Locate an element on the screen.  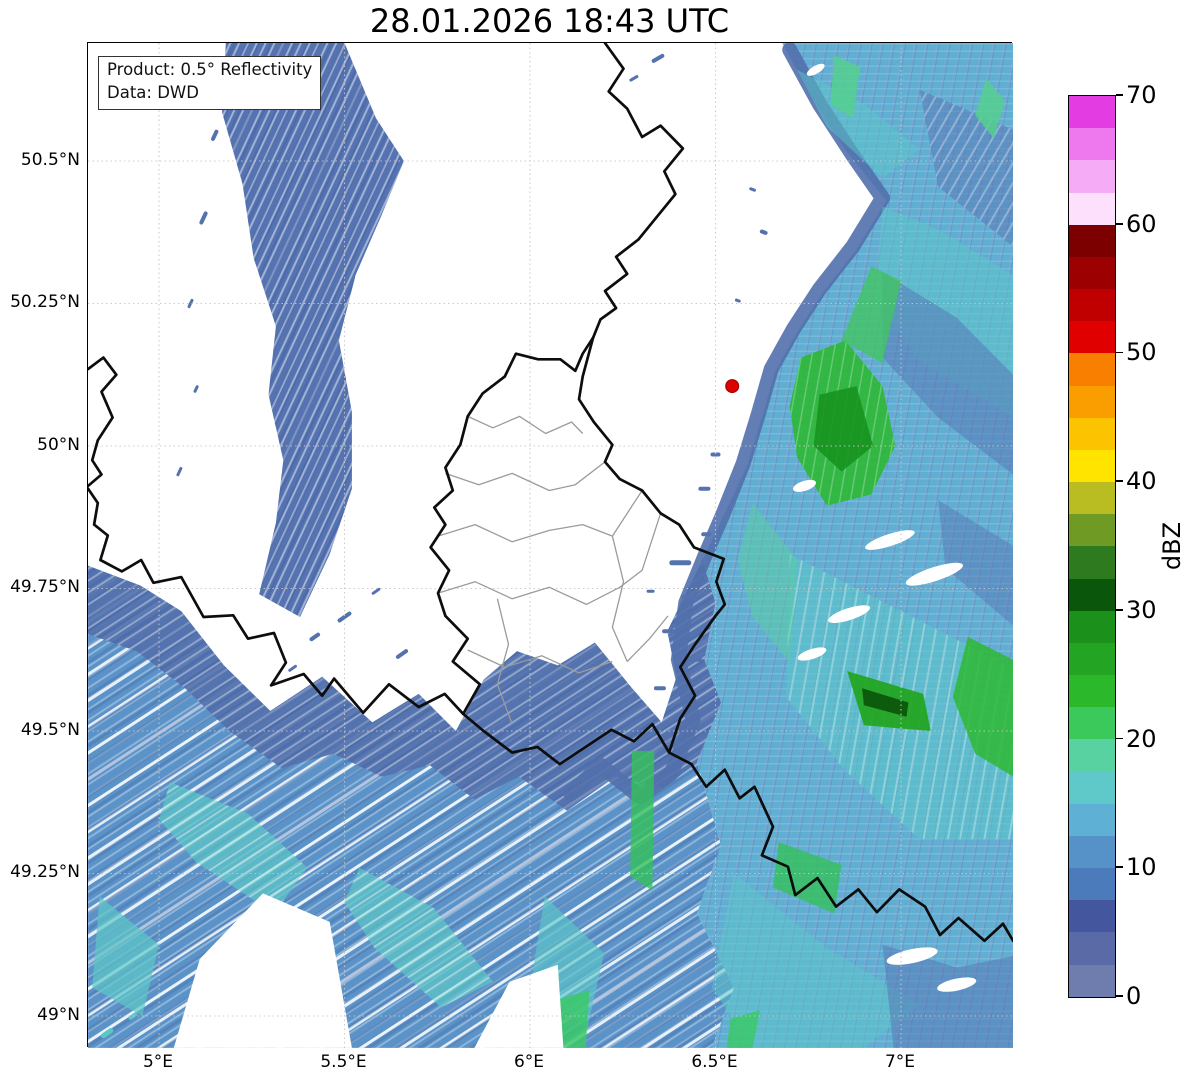
ytick-label: 50°N is located at coordinates (58, 444).